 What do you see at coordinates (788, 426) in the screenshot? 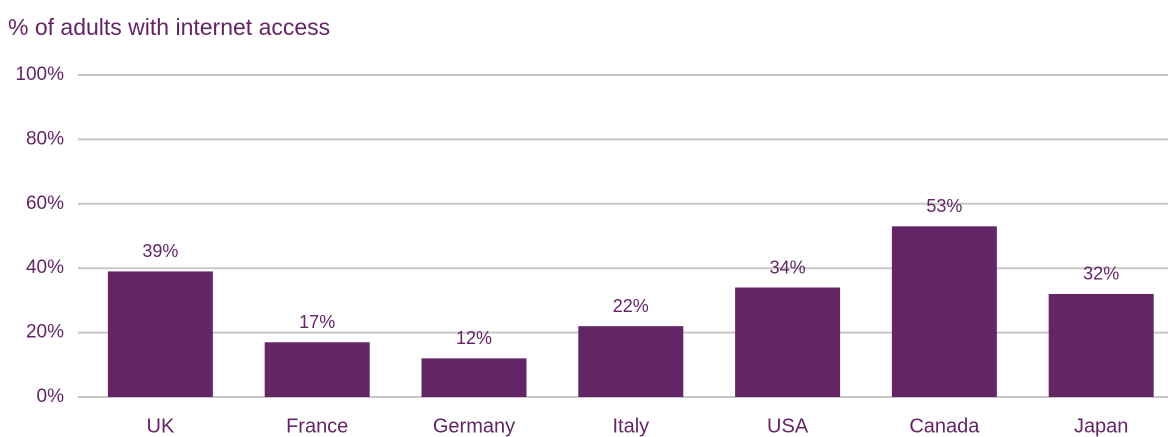
I see `x-tick-label: USA` at bounding box center [788, 426].